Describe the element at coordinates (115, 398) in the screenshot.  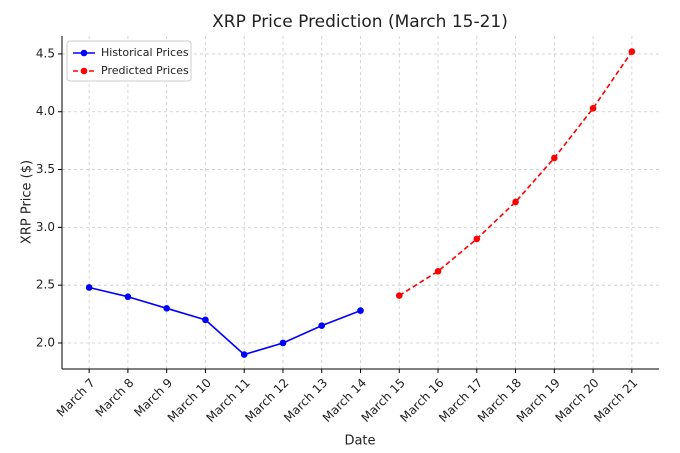
I see `x-tick-label: March 8` at that location.